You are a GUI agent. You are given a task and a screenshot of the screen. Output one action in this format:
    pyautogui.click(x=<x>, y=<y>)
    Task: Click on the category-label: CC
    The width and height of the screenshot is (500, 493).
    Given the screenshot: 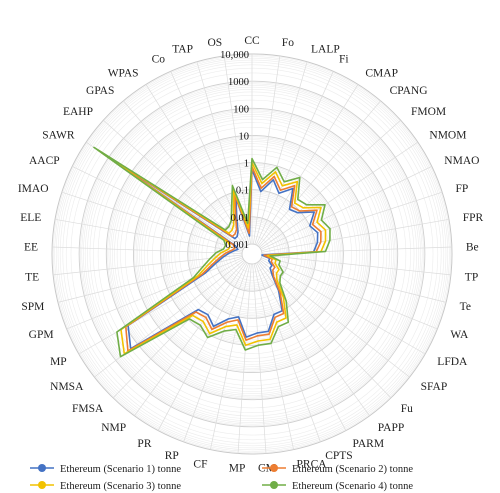 What is the action you would take?
    pyautogui.click(x=252, y=41)
    